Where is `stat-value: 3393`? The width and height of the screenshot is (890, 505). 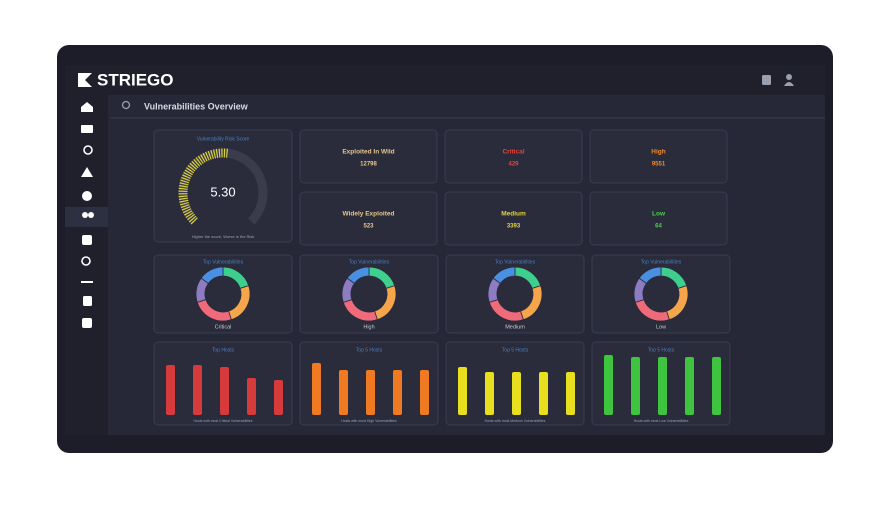
stat-value: 3393 is located at coordinates (514, 227).